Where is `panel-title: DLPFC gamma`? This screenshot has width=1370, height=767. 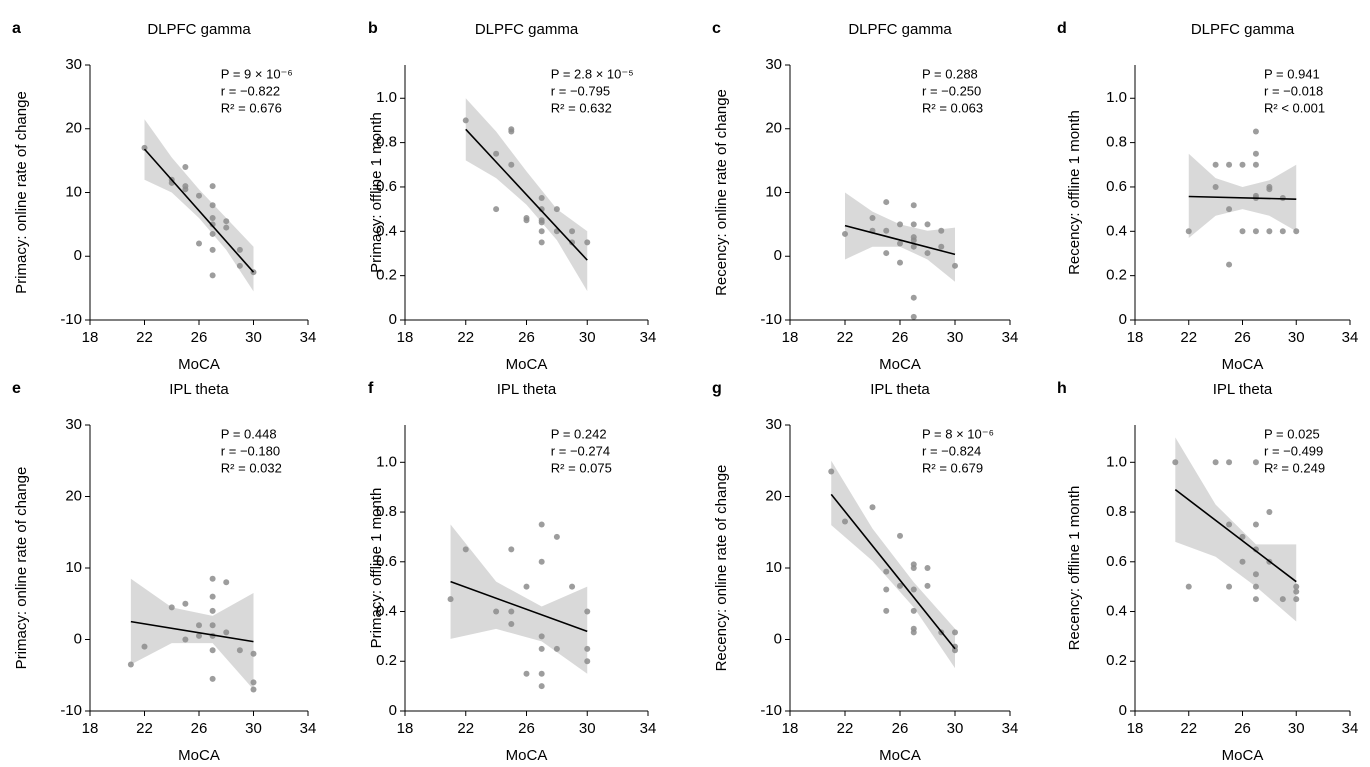 panel-title: DLPFC gamma is located at coordinates (527, 29).